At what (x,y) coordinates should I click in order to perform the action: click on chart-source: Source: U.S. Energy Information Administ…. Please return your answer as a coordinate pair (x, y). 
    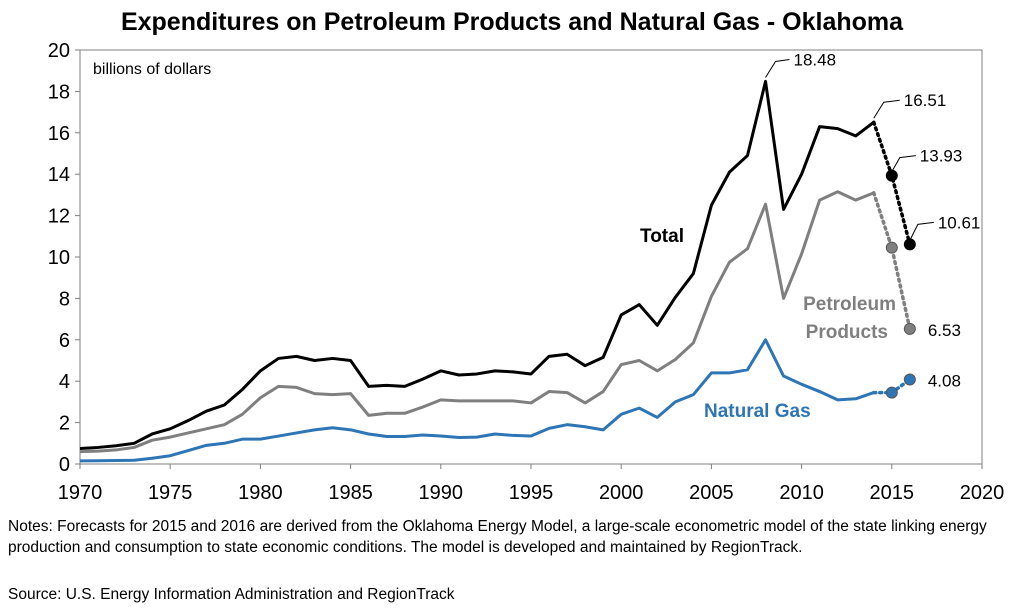
    Looking at the image, I should click on (231, 594).